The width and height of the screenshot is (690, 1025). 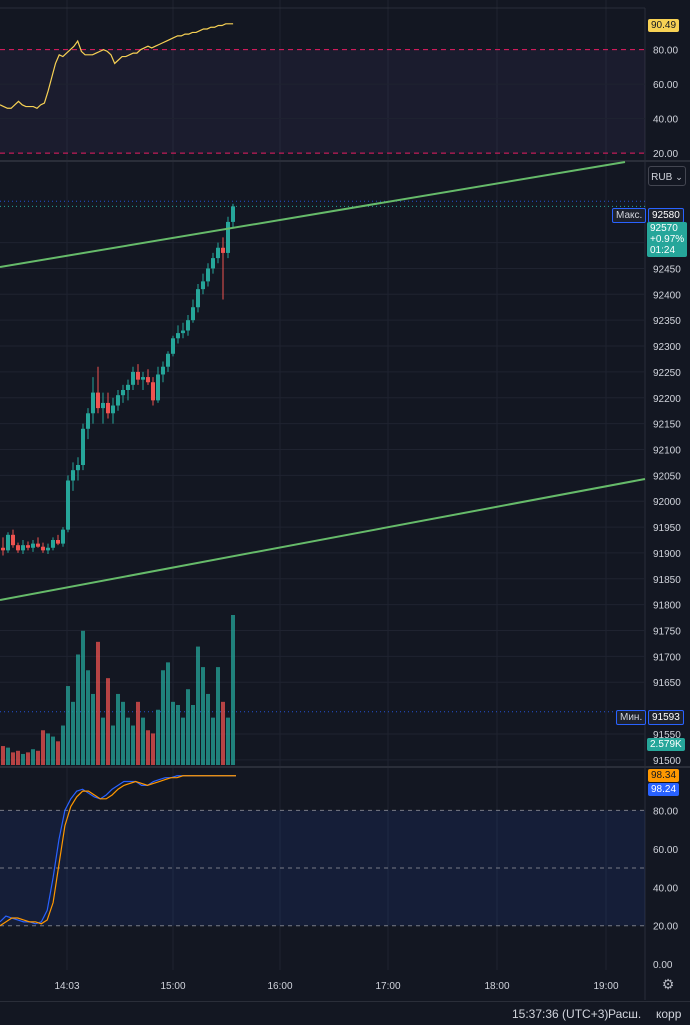 I want to click on rsi-tick-label: 20.00, so click(x=665, y=154).